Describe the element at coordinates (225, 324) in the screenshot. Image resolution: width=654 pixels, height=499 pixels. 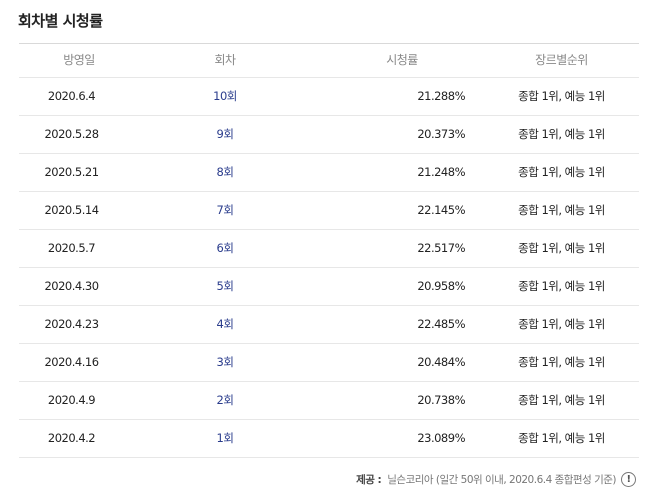
I see `cell-episode-link: 4회` at that location.